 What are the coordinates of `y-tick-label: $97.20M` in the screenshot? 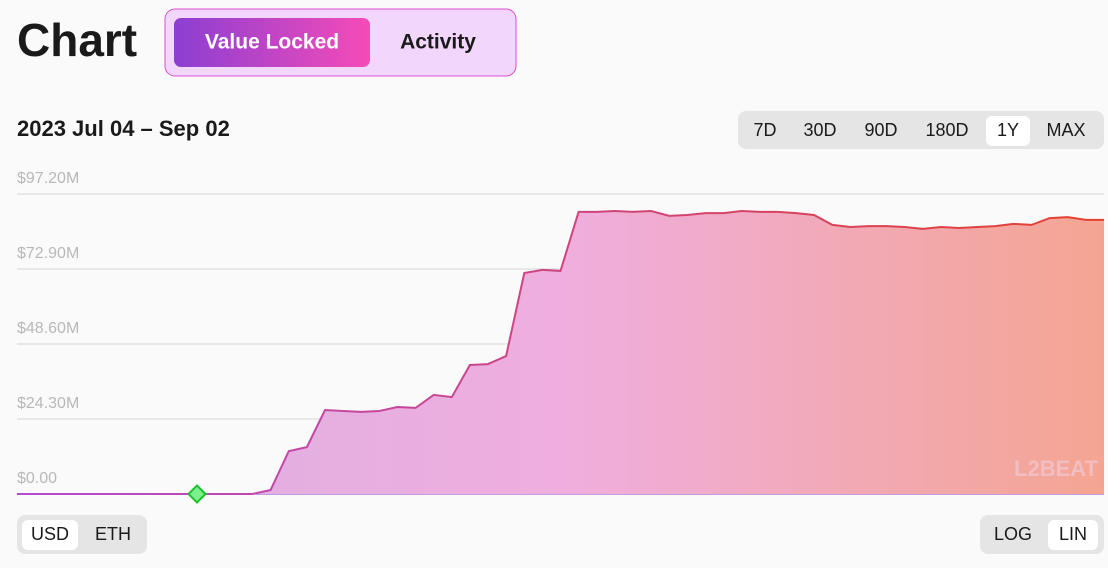 It's located at (48, 178).